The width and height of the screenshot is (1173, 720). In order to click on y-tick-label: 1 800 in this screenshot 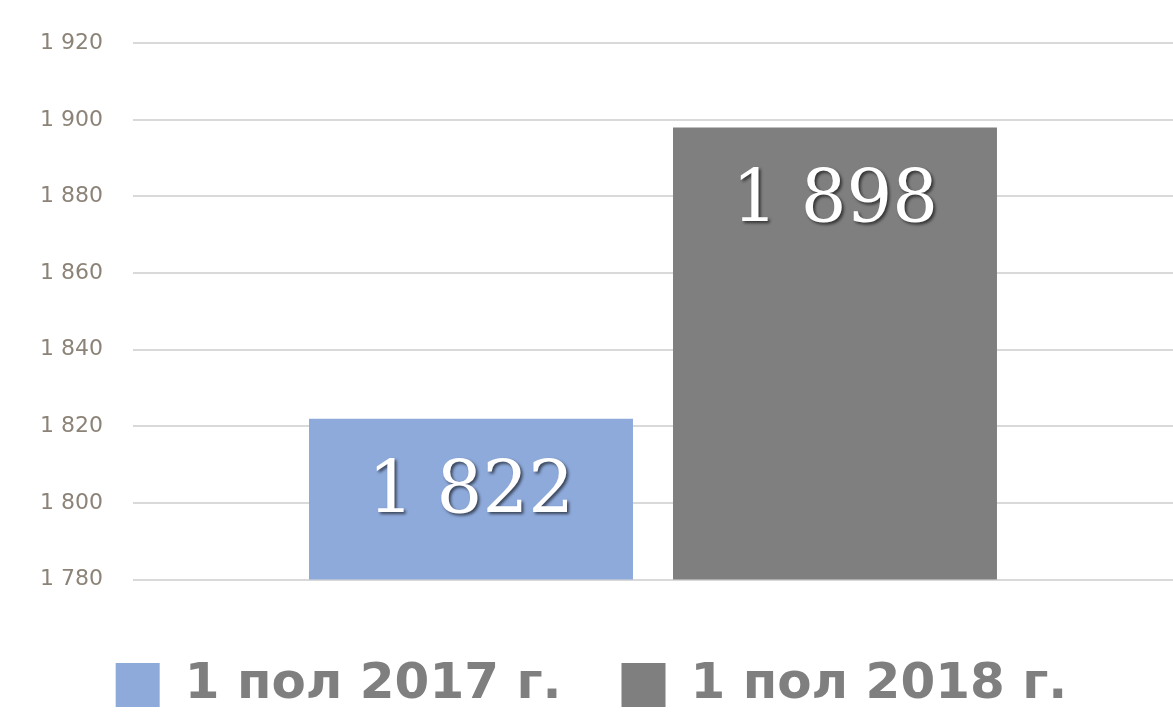, I will do `click(71, 501)`.